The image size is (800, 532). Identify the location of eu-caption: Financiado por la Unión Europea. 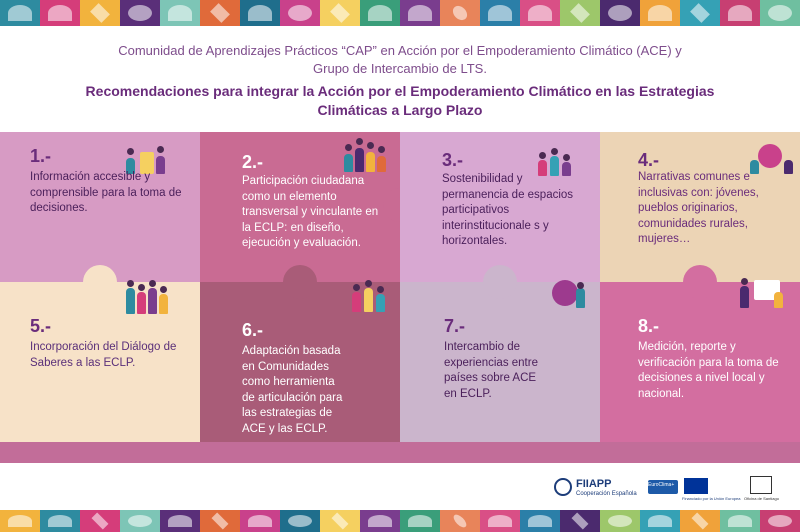
(711, 498).